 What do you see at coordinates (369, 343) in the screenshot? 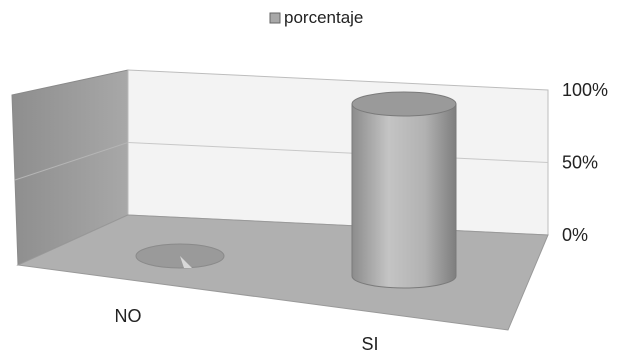
I see `x-category-label: SI` at bounding box center [369, 343].